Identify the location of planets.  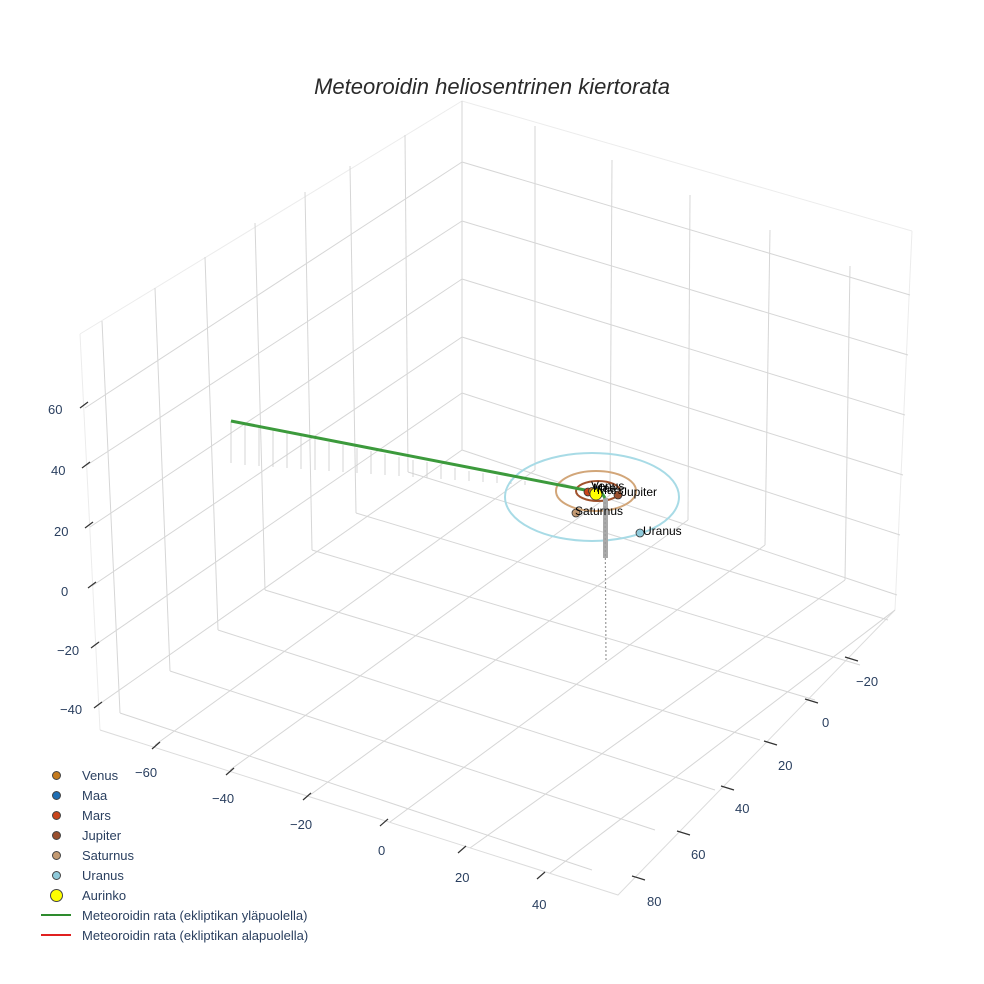
(608, 512).